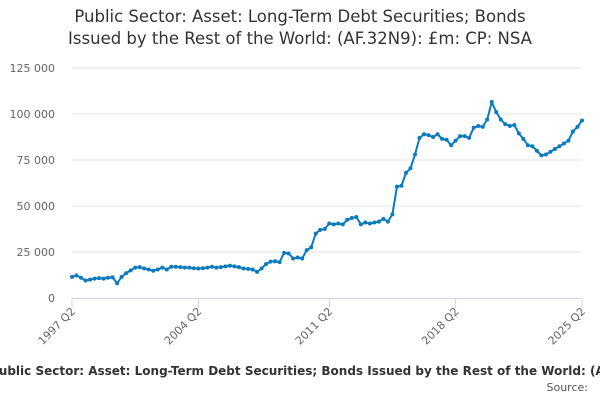 Image resolution: width=600 pixels, height=400 pixels. What do you see at coordinates (440, 326) in the screenshot?
I see `x-tick-label: 2018 Q2` at bounding box center [440, 326].